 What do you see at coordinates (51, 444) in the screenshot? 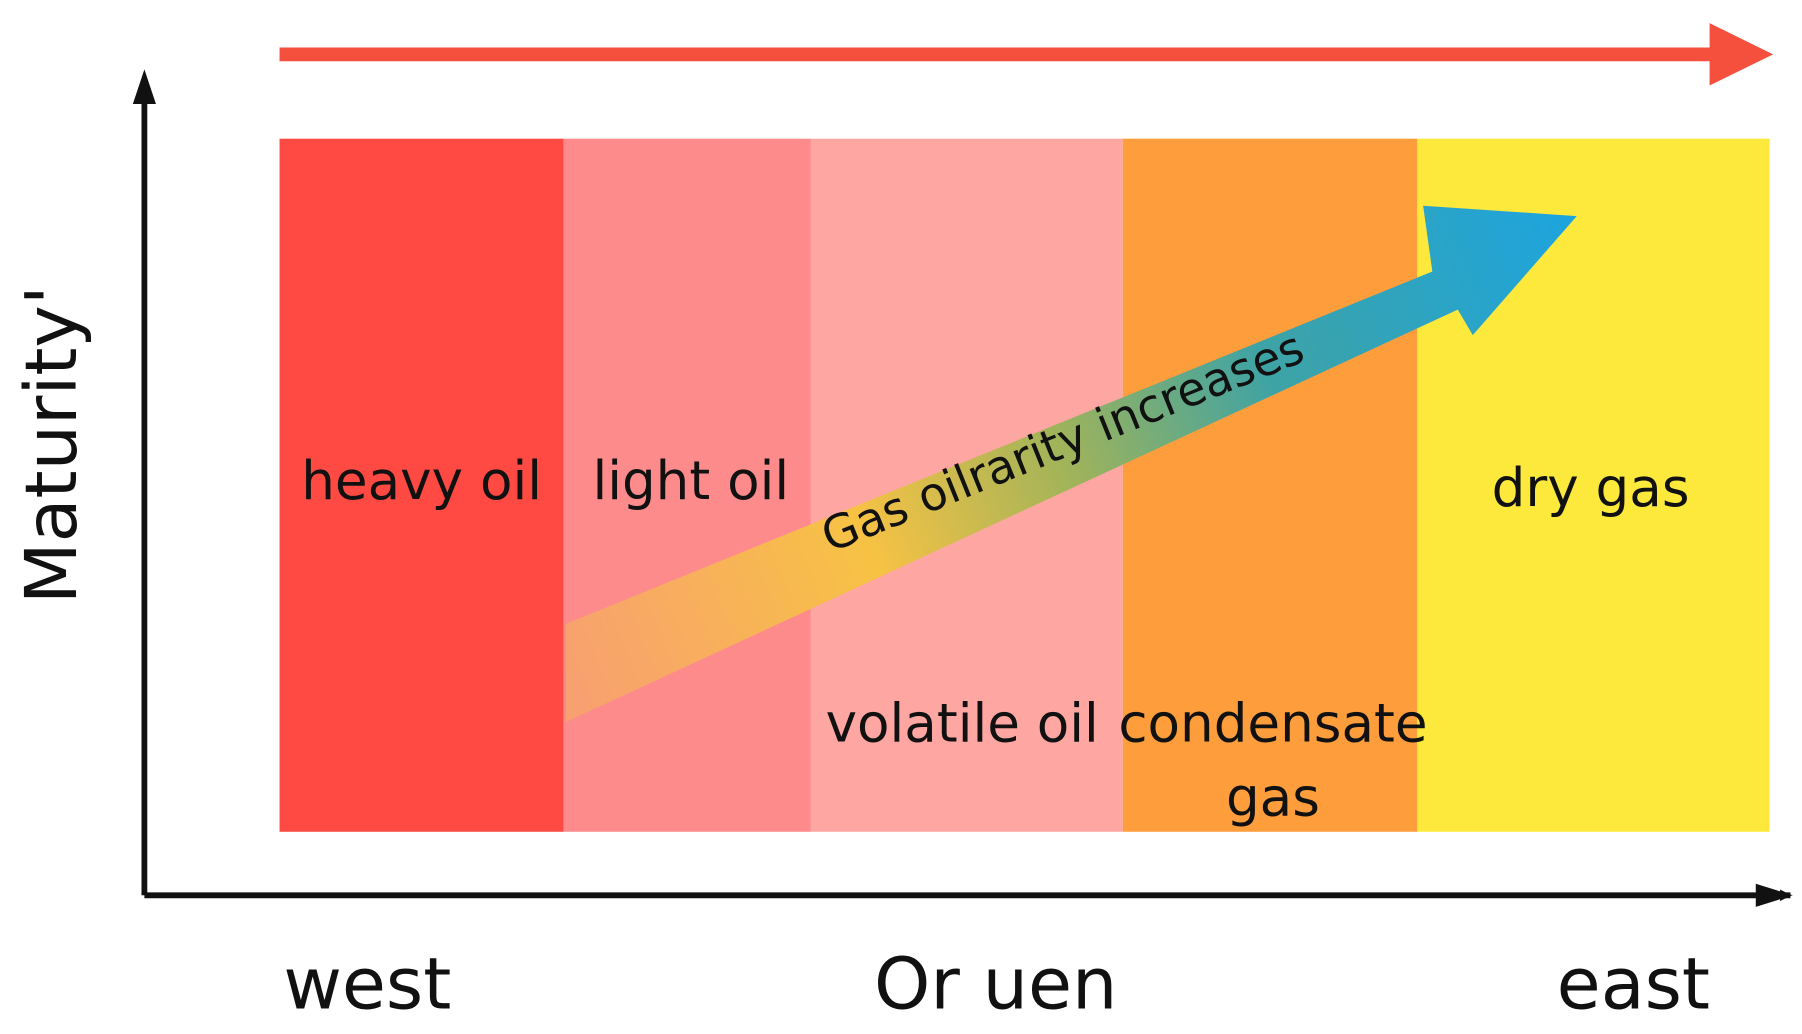
I see `y-axis-label: Maturity'` at bounding box center [51, 444].